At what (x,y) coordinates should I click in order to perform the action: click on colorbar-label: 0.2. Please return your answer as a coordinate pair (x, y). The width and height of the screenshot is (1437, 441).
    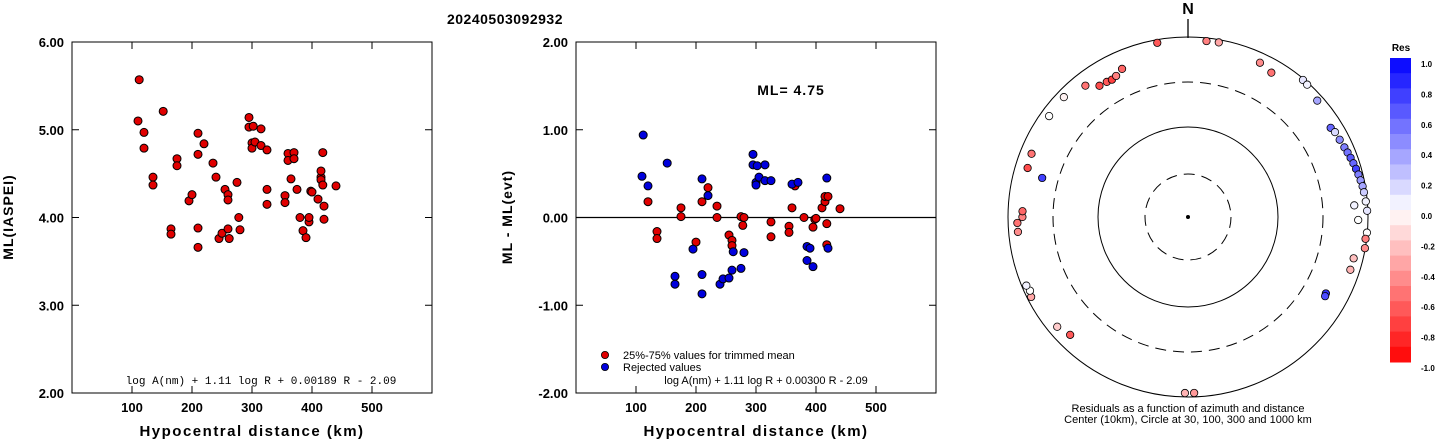
    Looking at the image, I should click on (1427, 186).